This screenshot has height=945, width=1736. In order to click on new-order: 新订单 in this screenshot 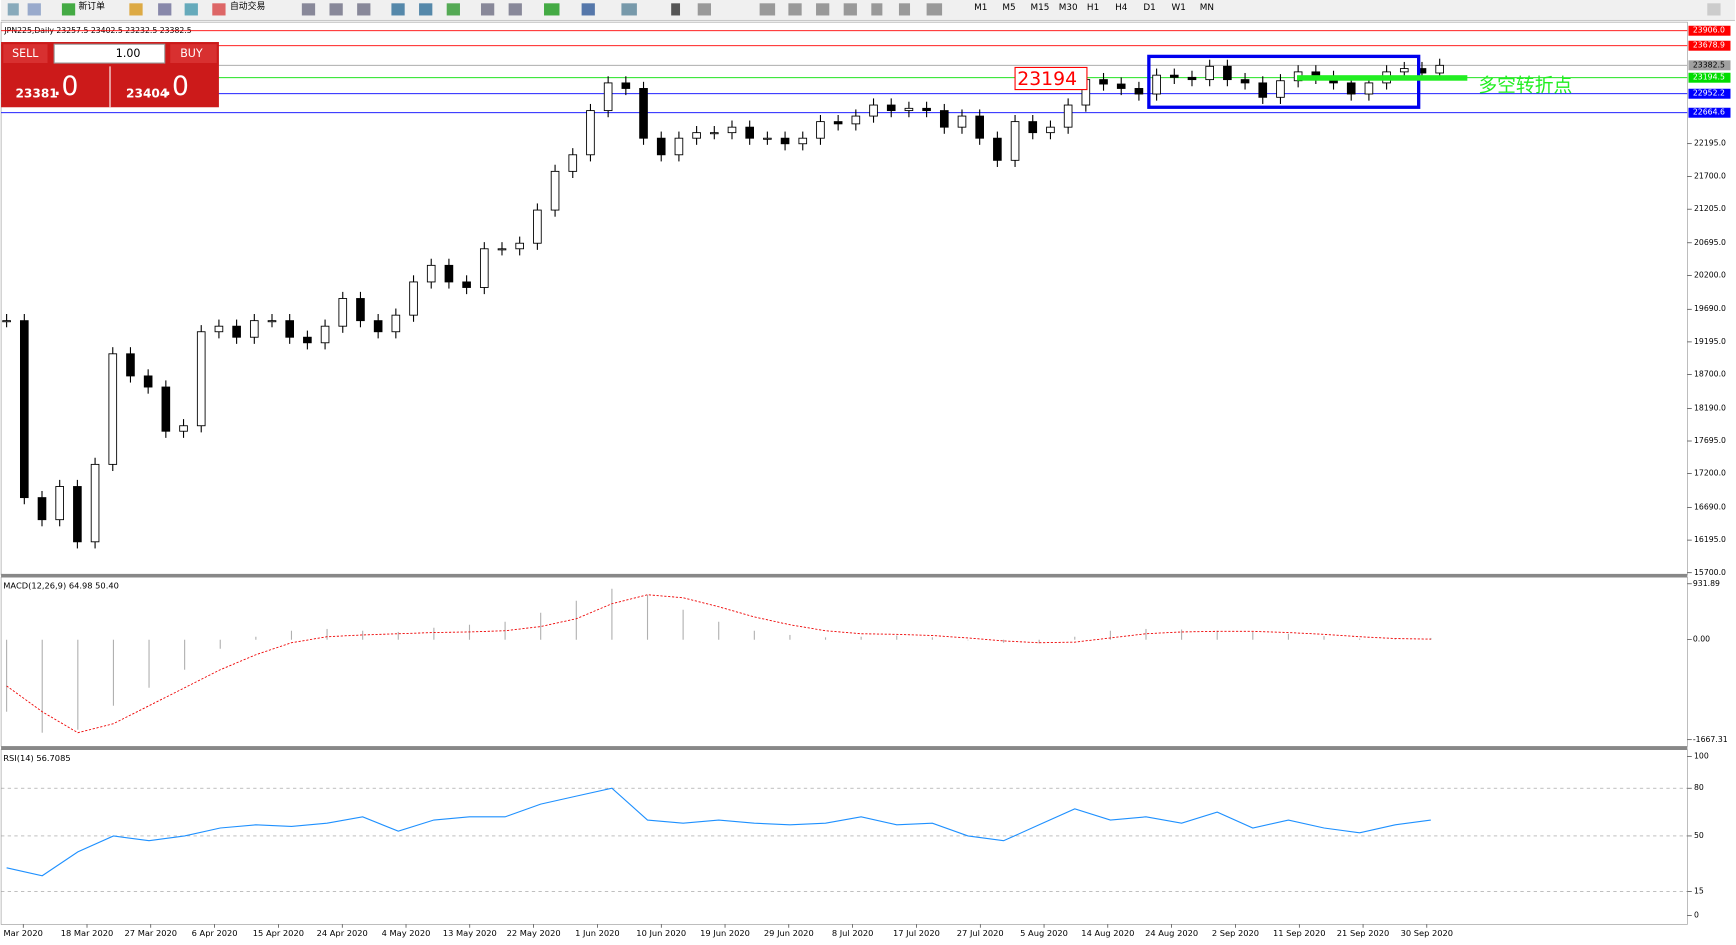, I will do `click(91, 6)`.